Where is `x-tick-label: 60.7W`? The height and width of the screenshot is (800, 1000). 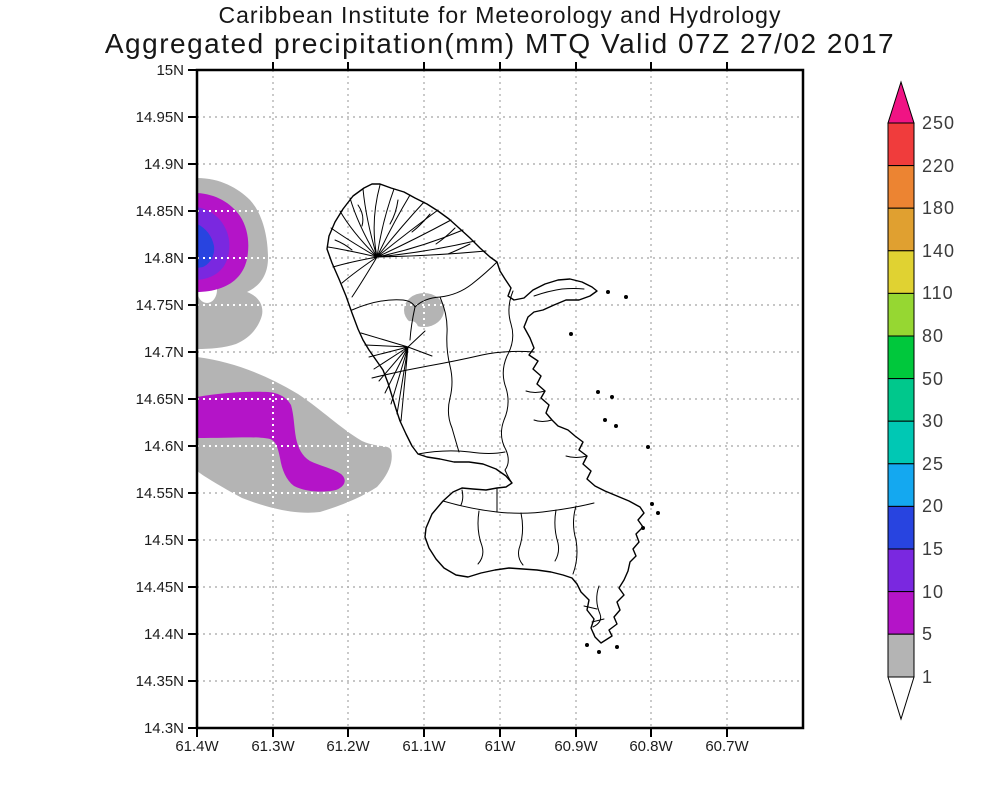 x-tick-label: 60.7W is located at coordinates (727, 746).